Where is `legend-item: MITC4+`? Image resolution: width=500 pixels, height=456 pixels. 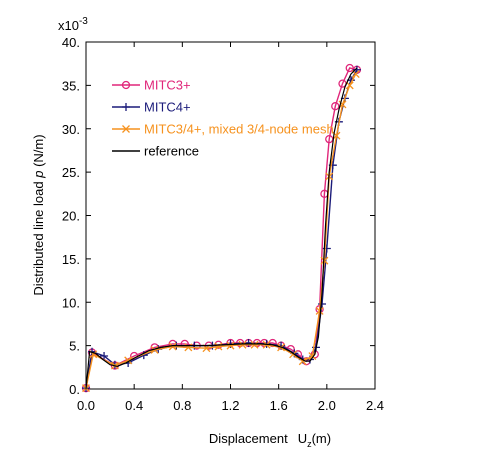 legend-item: MITC4+ is located at coordinates (151, 107).